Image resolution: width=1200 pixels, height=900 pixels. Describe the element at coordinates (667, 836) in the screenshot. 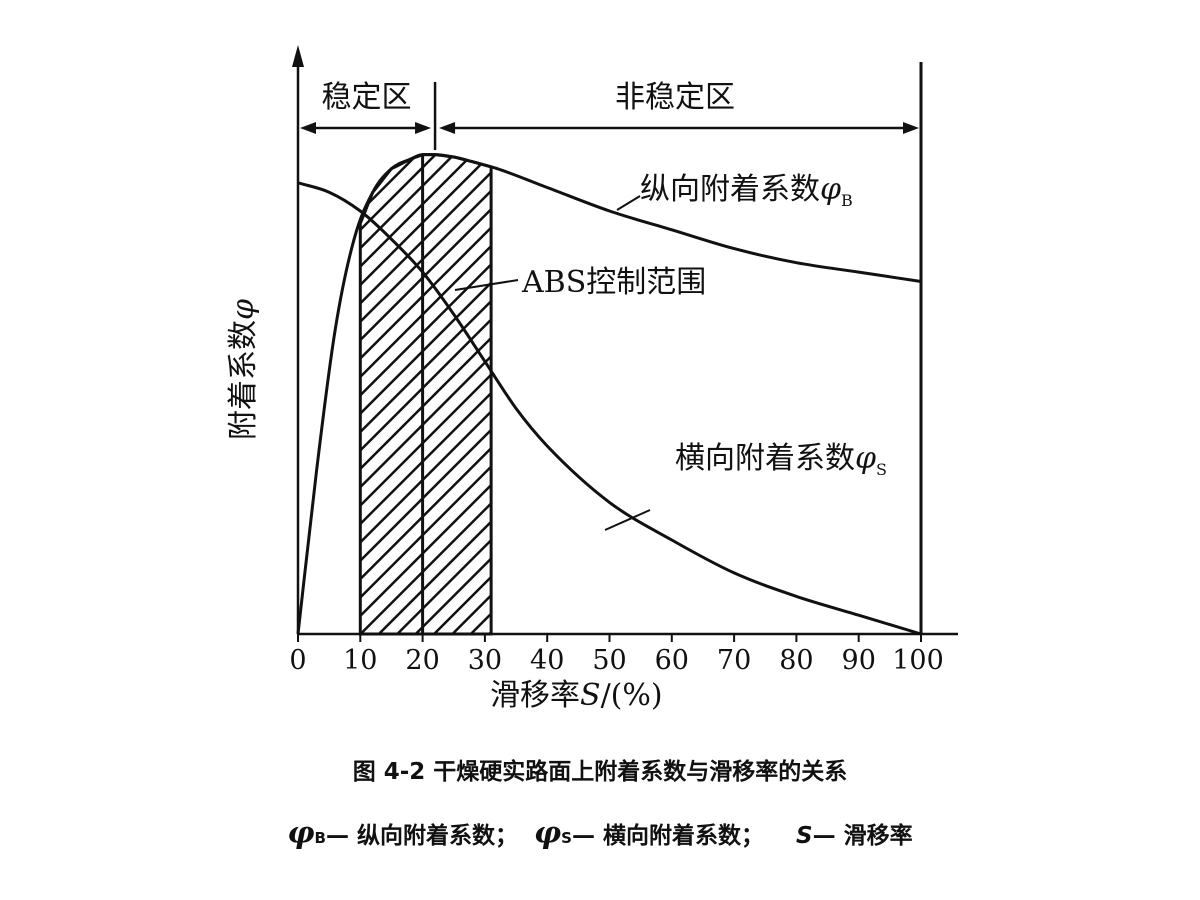

I see `legend-s-text: — 横向附着系数；` at that location.